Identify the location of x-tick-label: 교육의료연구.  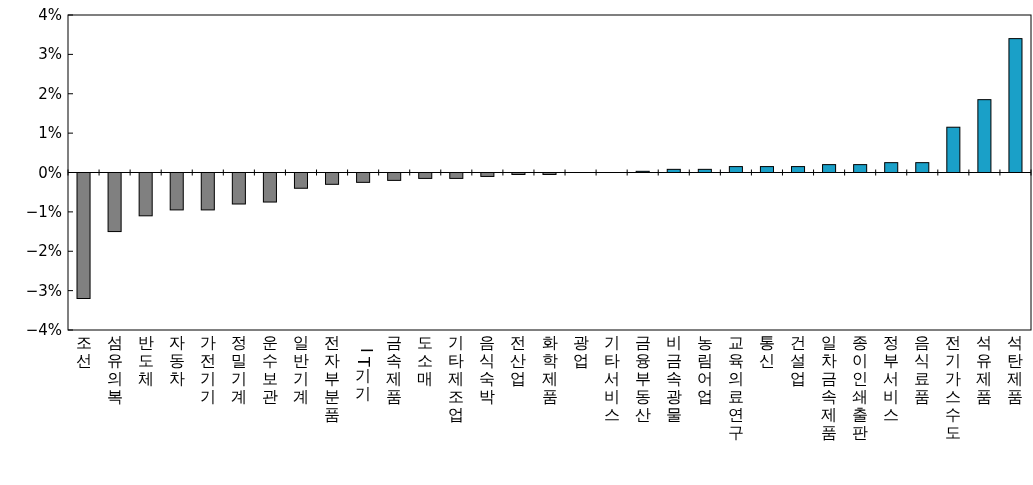
(735, 387).